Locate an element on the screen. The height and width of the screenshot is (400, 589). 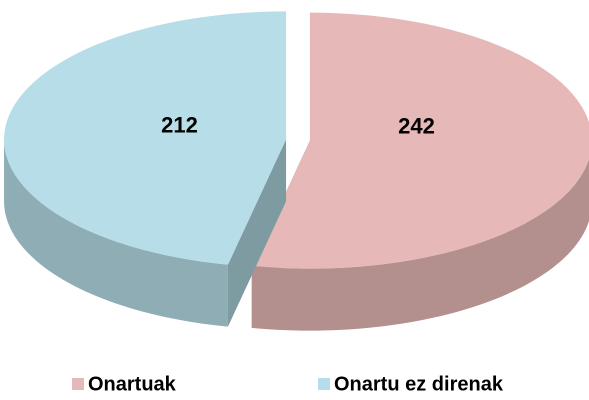
slice-cut-shade is located at coordinates (257, 233).